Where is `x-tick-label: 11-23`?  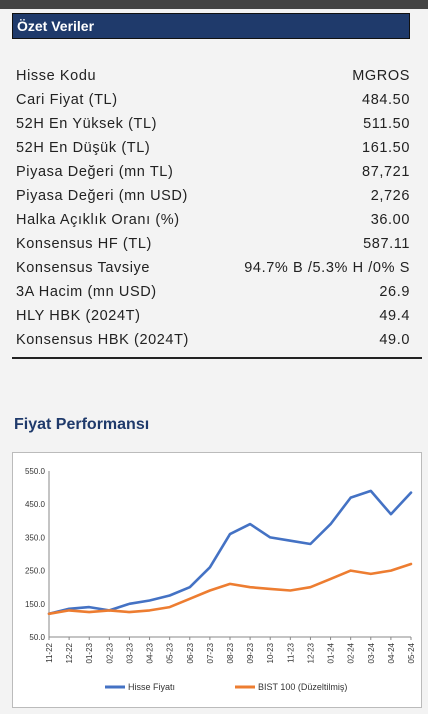 x-tick-label: 11-23 is located at coordinates (290, 652).